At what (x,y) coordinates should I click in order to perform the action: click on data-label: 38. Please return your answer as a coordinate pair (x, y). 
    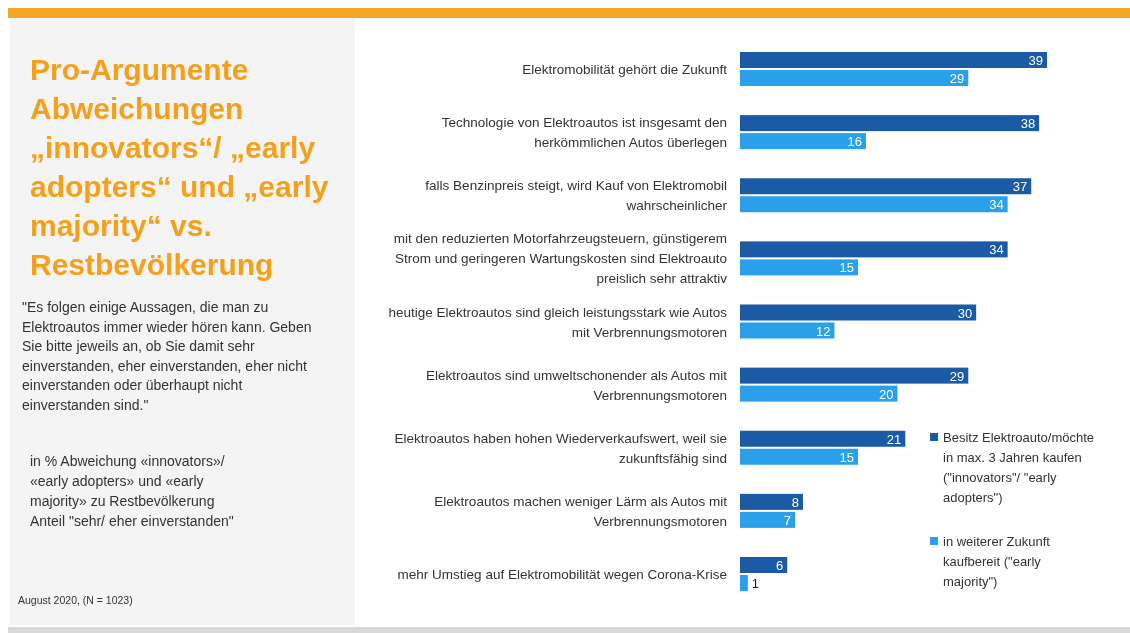
    Looking at the image, I should click on (1028, 124).